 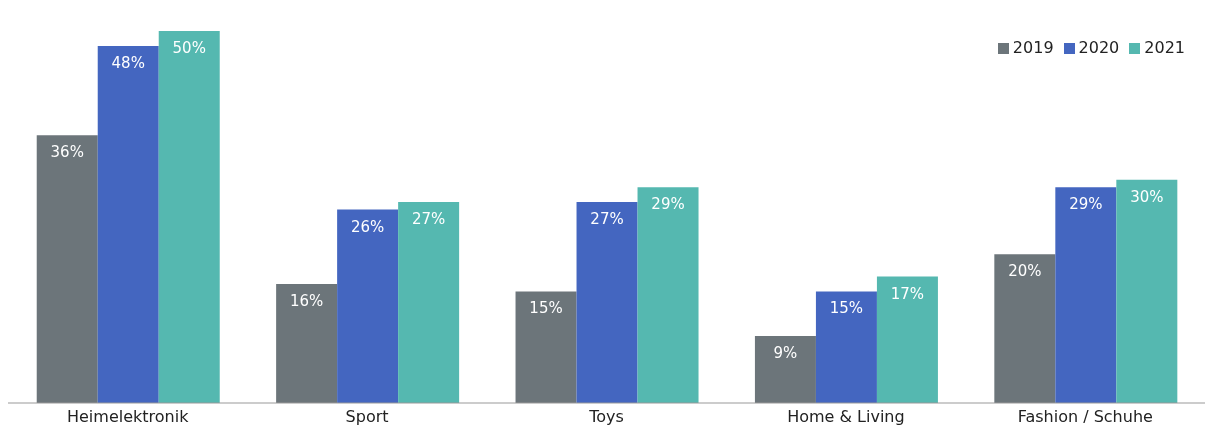 What do you see at coordinates (1164, 47) in the screenshot?
I see `legend-label: 2021` at bounding box center [1164, 47].